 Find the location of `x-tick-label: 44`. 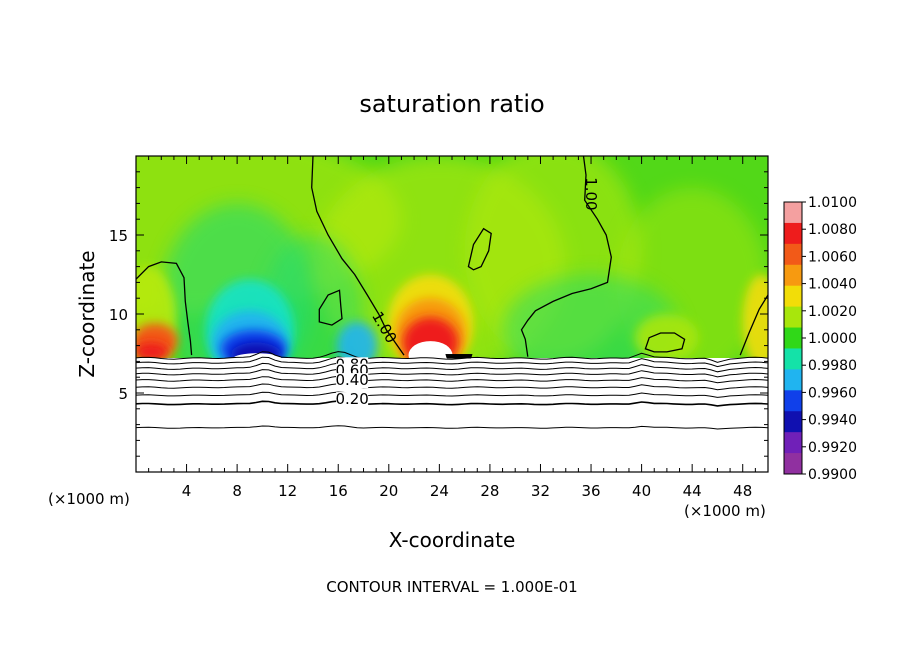

x-tick-label: 44 is located at coordinates (692, 491).